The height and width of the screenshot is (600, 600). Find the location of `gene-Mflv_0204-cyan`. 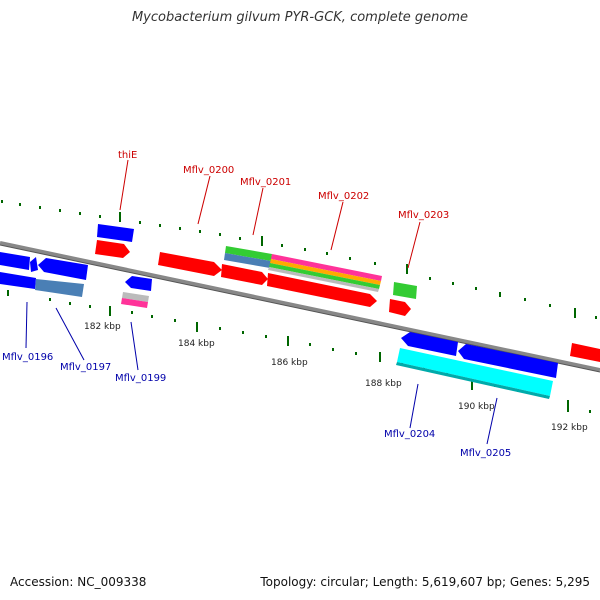

gene-Mflv_0204-cyan is located at coordinates (475, 372).